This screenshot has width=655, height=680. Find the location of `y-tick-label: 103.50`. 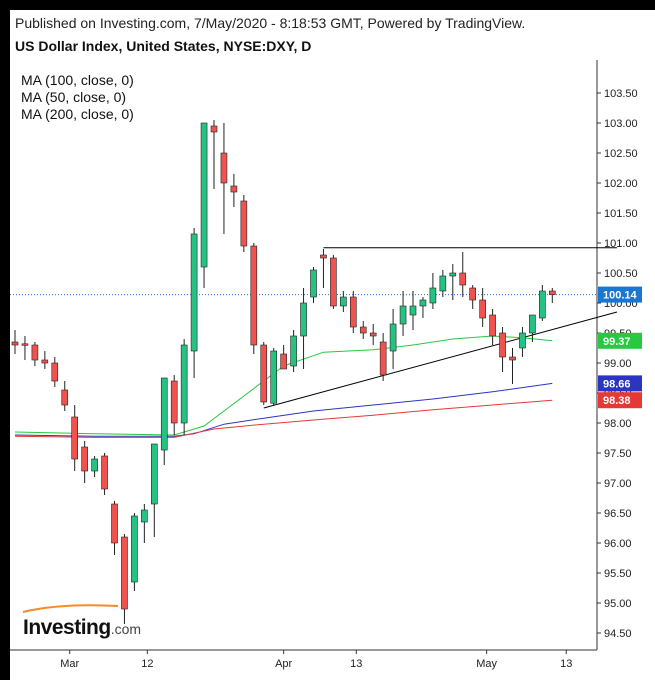

y-tick-label: 103.50 is located at coordinates (621, 94).